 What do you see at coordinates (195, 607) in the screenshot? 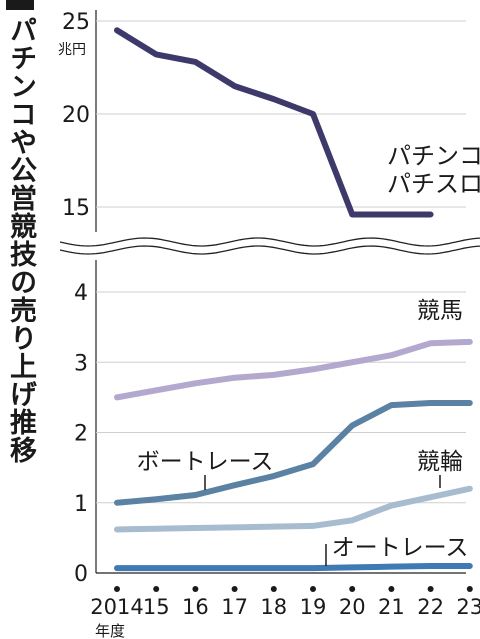
I see `x-tick-label: 16` at bounding box center [195, 607].